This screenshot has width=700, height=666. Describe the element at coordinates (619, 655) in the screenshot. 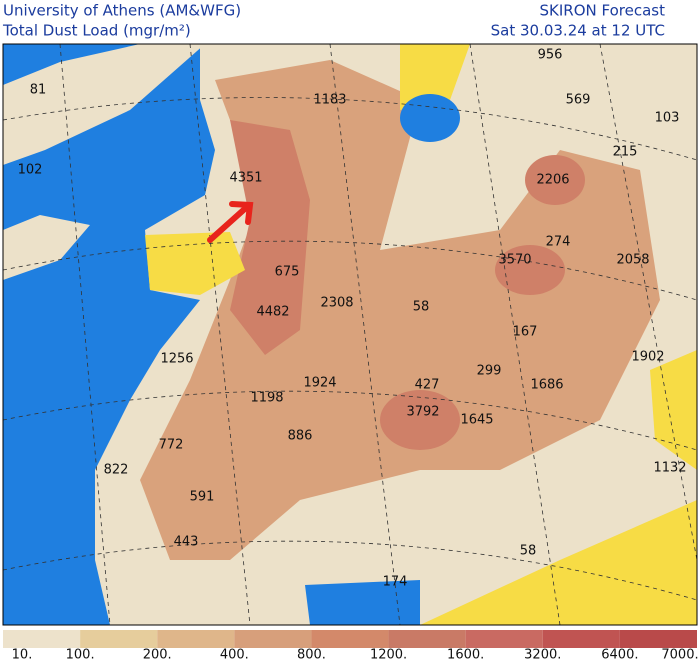

I see `colorbar-label: 6400.` at that location.